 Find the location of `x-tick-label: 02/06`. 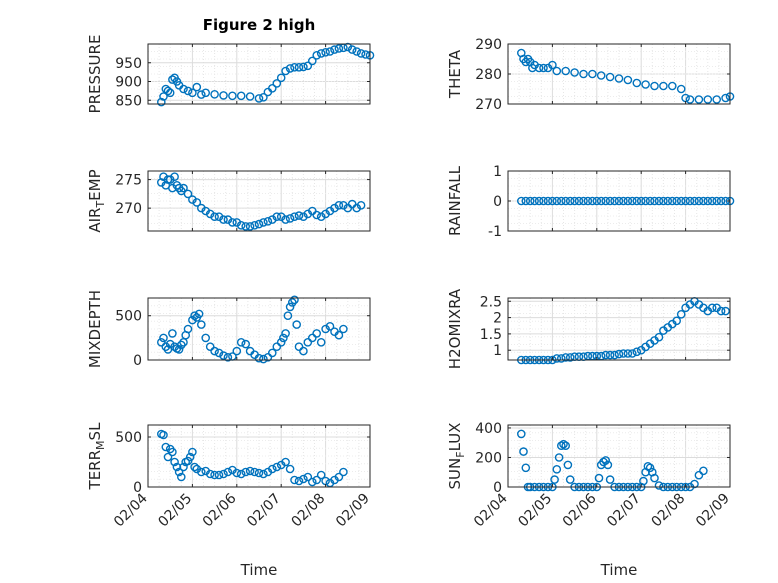

x-tick-label: 02/06 is located at coordinates (220, 510).